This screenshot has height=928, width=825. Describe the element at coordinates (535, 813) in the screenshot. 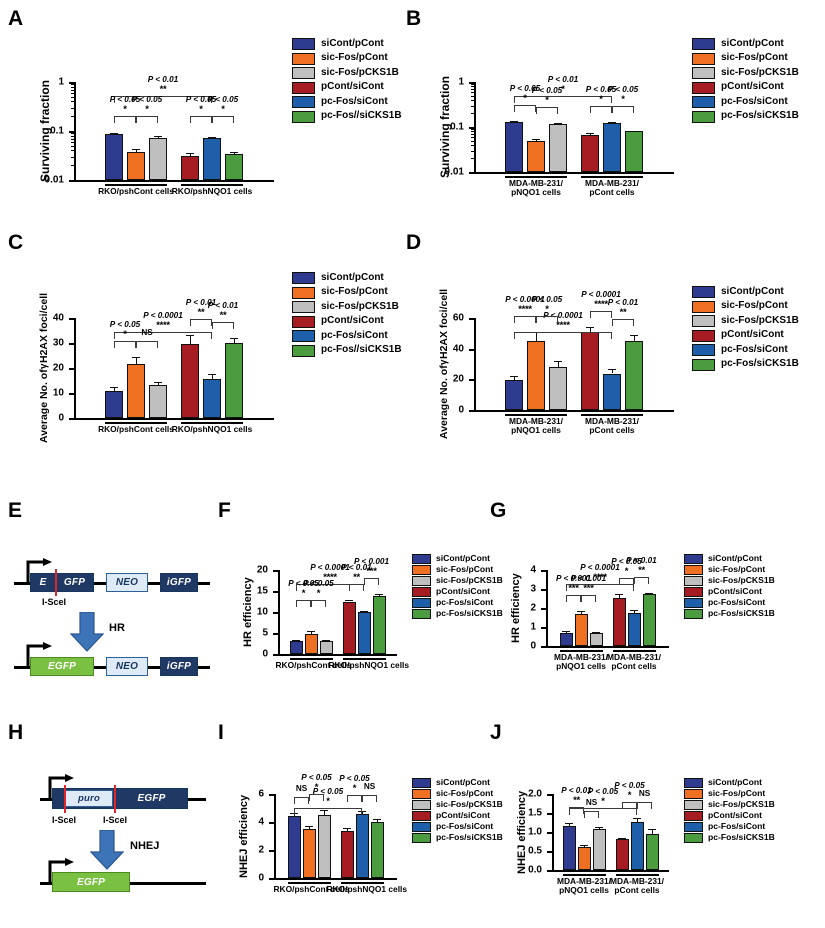

I see `y-tick-label: 1.5` at that location.